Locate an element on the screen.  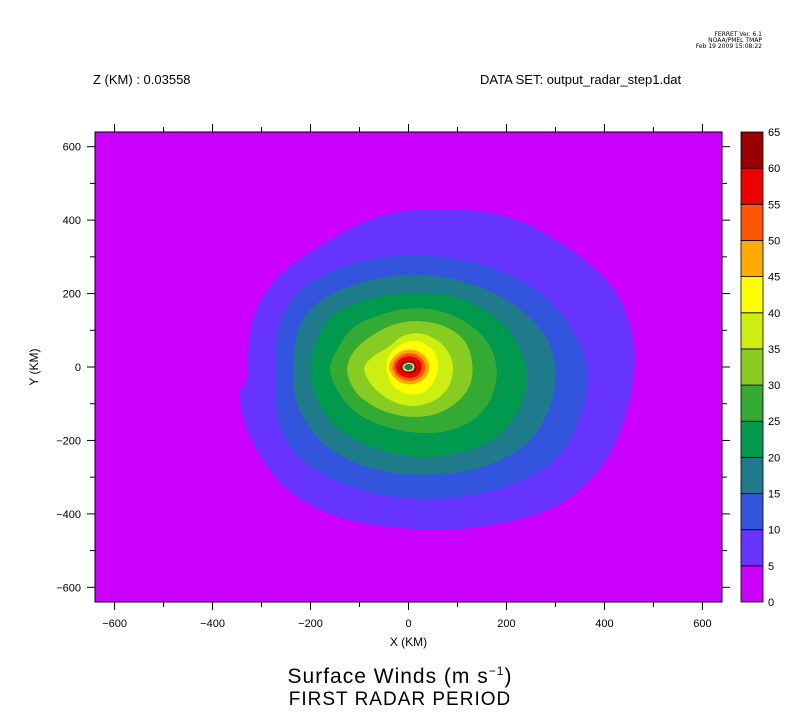
colorbar-label: 60 is located at coordinates (774, 169).